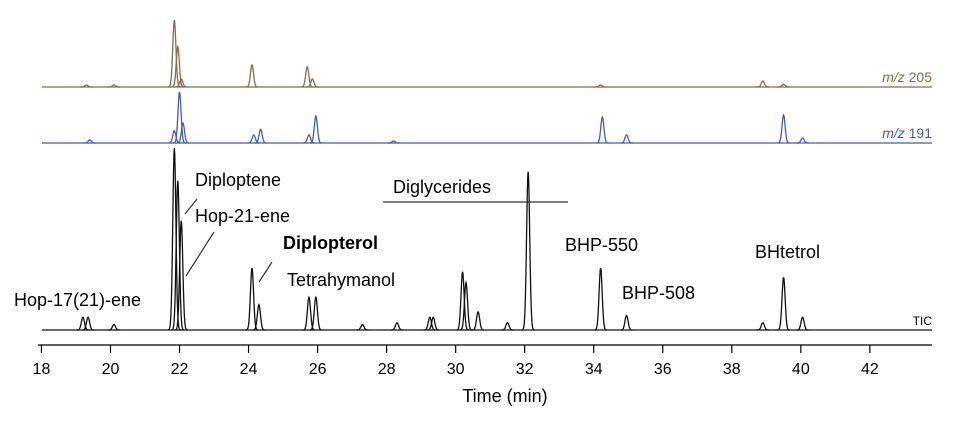 This screenshot has height=428, width=960. I want to click on trace-label: m/z 205, so click(907, 77).